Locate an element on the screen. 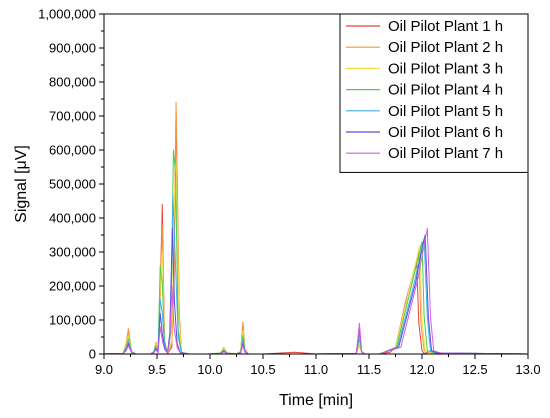 This screenshot has width=550, height=418. legend-label-7: Oil Pilot Plant 7 h is located at coordinates (445, 153).